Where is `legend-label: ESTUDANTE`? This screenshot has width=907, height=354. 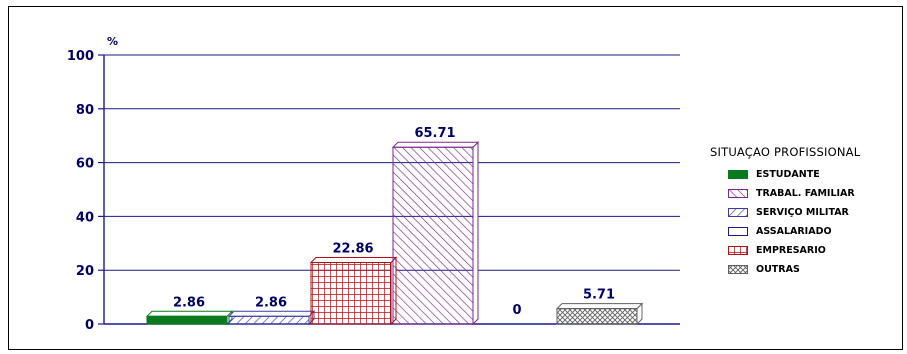 legend-label: ESTUDANTE is located at coordinates (788, 174).